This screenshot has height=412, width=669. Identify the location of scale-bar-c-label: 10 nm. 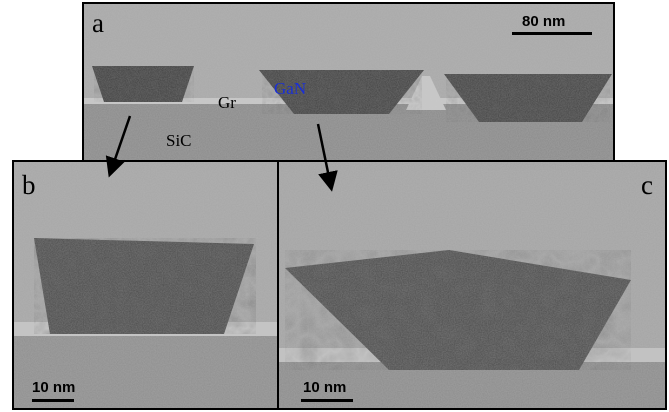
(325, 387).